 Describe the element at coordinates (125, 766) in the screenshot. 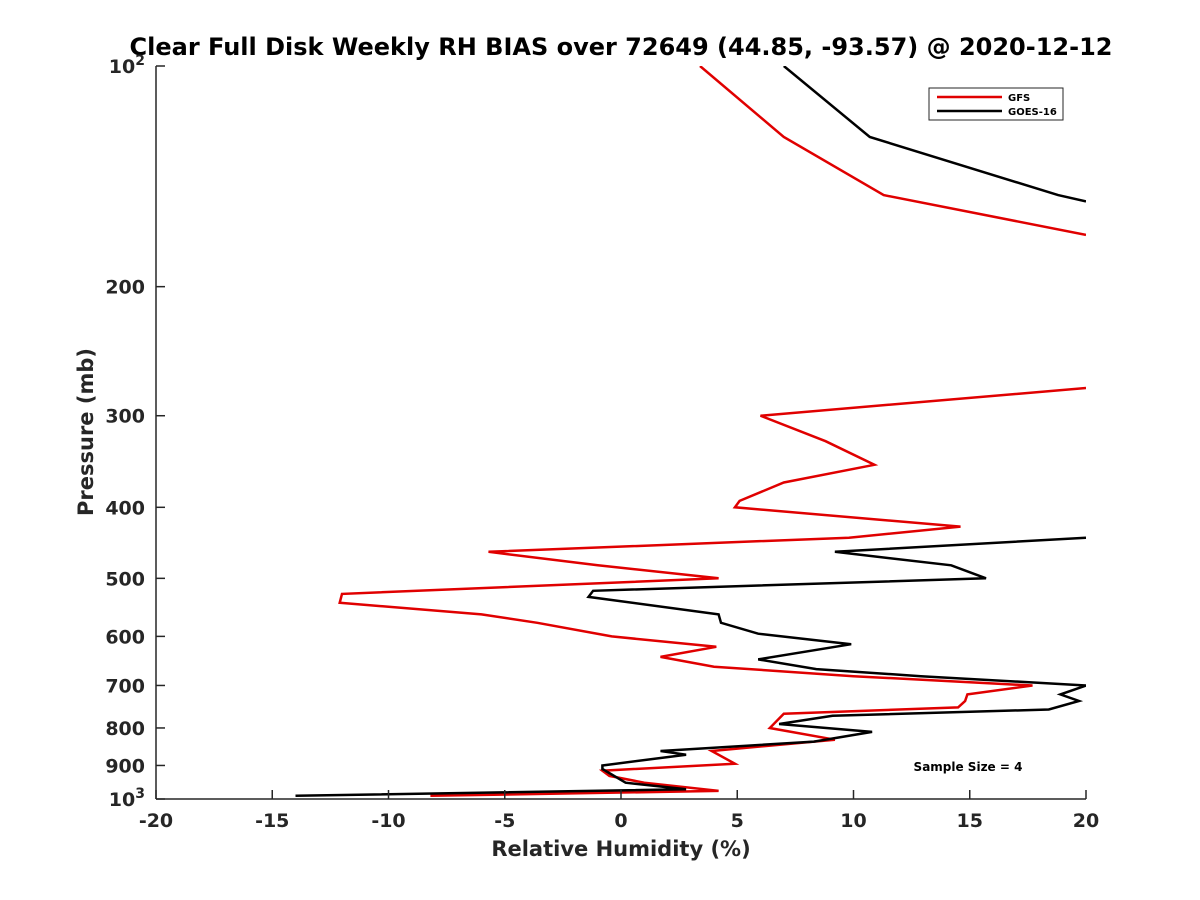

I see `y-tick-label: 900` at that location.